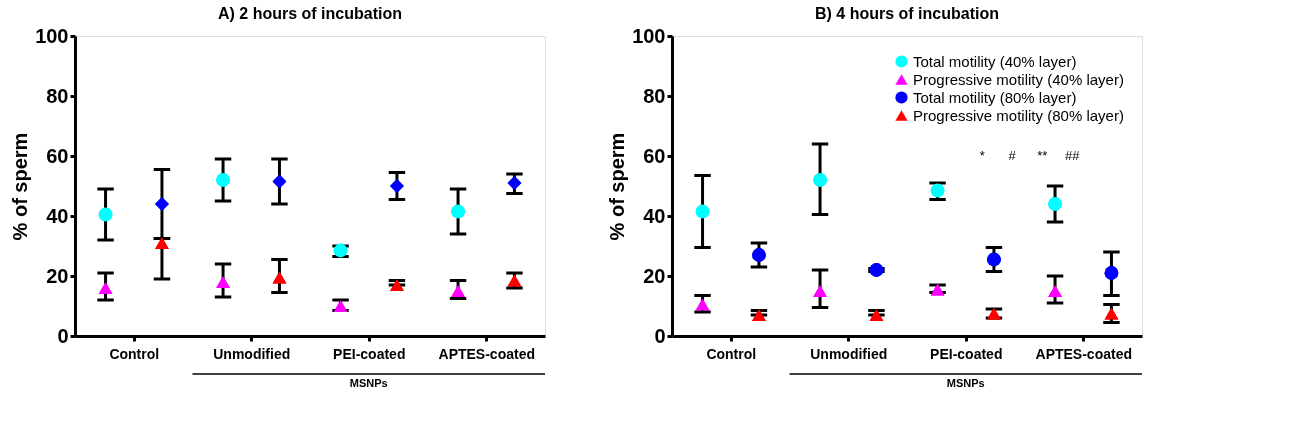 This screenshot has height=439, width=1289. What do you see at coordinates (1018, 79) in the screenshot?
I see `legend-label: Progressive motility (40% layer)` at bounding box center [1018, 79].